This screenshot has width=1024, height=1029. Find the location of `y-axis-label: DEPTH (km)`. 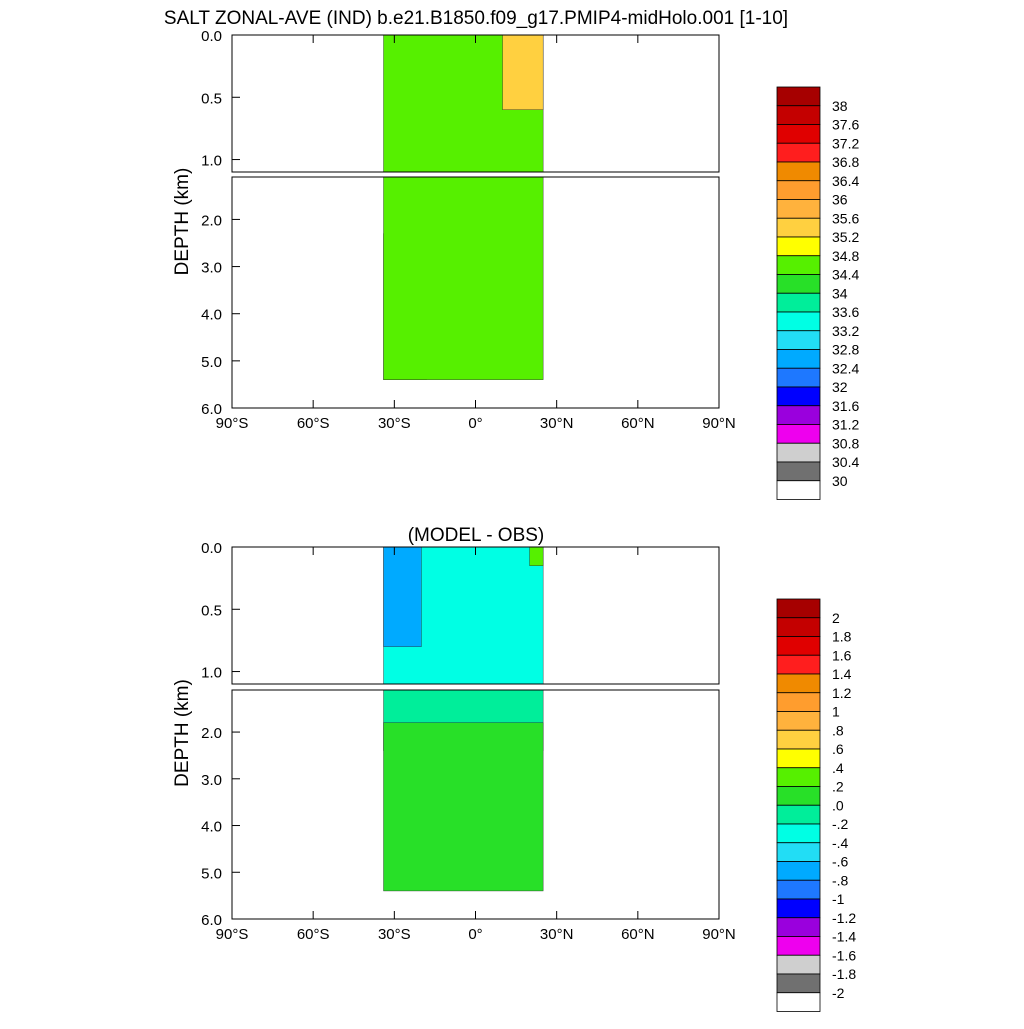

y-axis-label: DEPTH (km) is located at coordinates (182, 733).